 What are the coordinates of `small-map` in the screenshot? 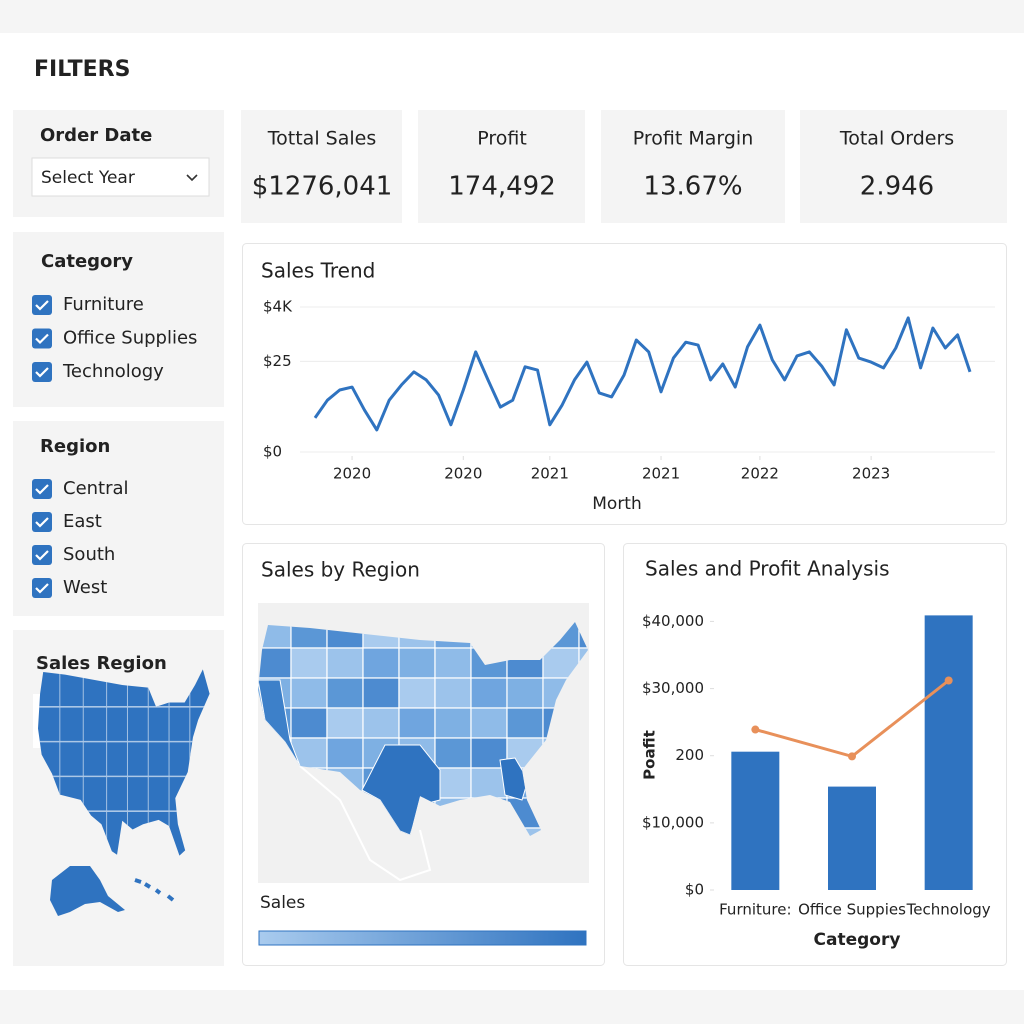 It's located at (124, 792).